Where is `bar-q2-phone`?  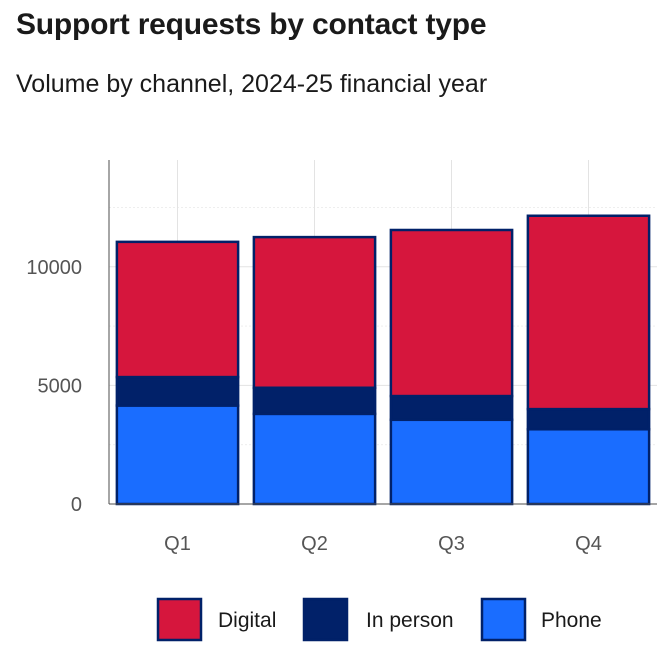
bar-q2-phone is located at coordinates (314, 459).